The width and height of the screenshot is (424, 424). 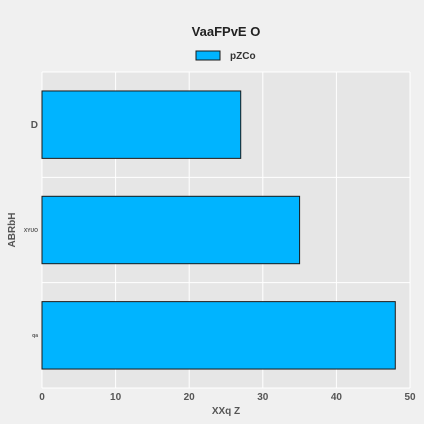 I want to click on x-axis-label: XXq Z, so click(x=226, y=411).